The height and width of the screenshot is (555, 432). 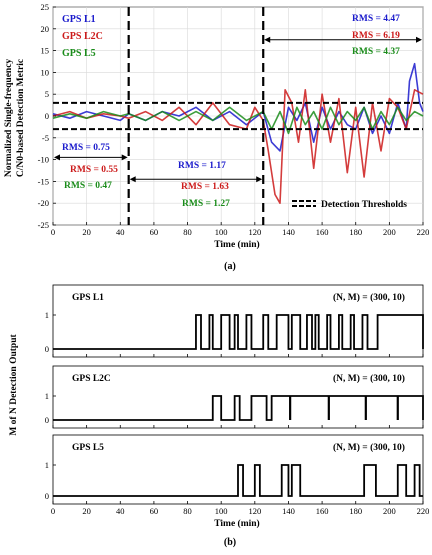 I want to click on y-tick-label-7: 10, so click(x=45, y=72).